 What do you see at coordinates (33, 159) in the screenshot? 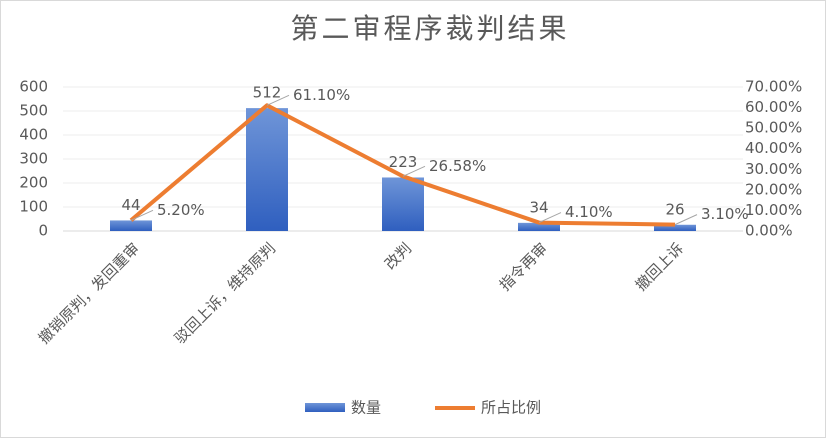
I see `y-tick-label: 300` at bounding box center [33, 159].